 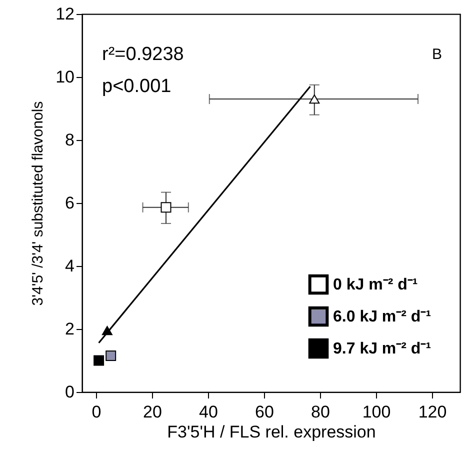 What do you see at coordinates (375, 285) in the screenshot?
I see `legend-label: 0 kJ m⁻² d⁻¹` at bounding box center [375, 285].